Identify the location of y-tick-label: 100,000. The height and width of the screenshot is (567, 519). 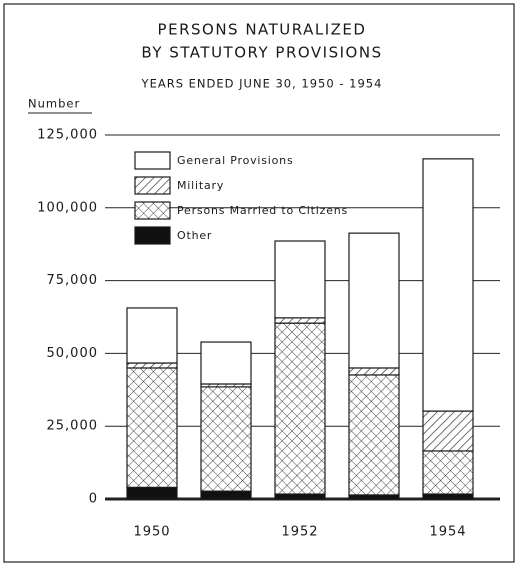
(67, 207).